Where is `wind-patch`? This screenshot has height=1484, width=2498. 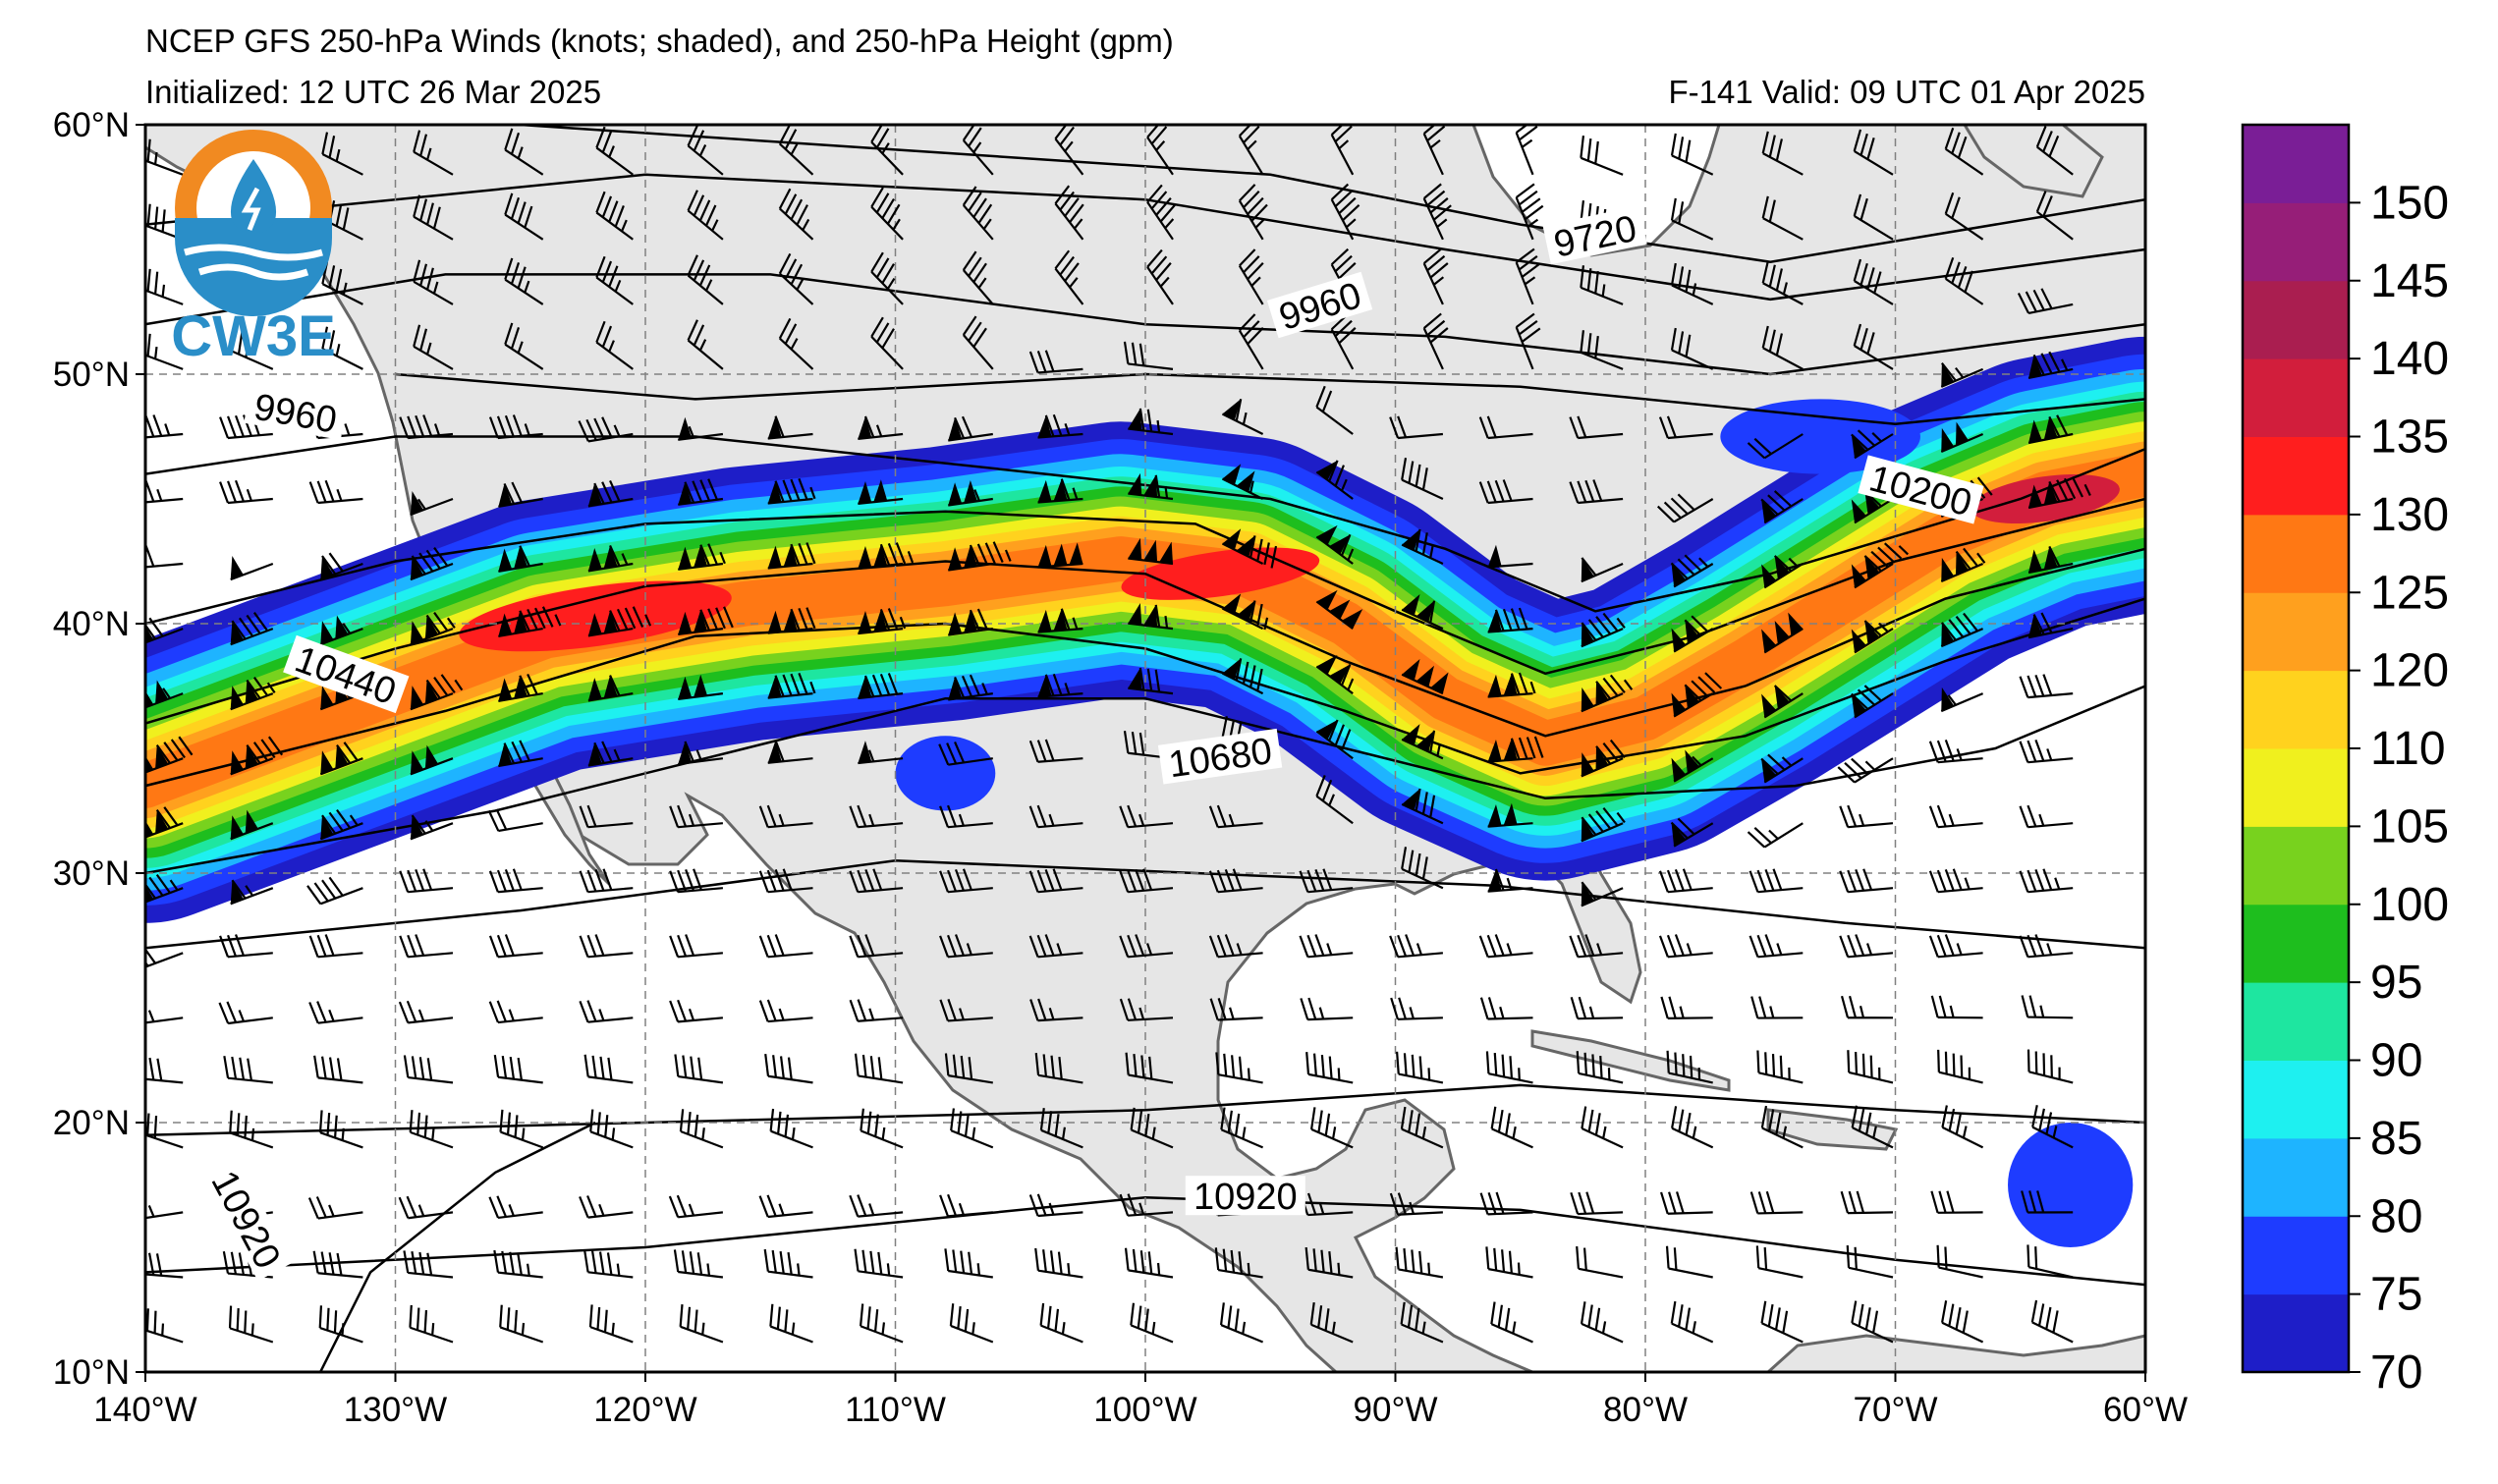
wind-patch is located at coordinates (945, 773).